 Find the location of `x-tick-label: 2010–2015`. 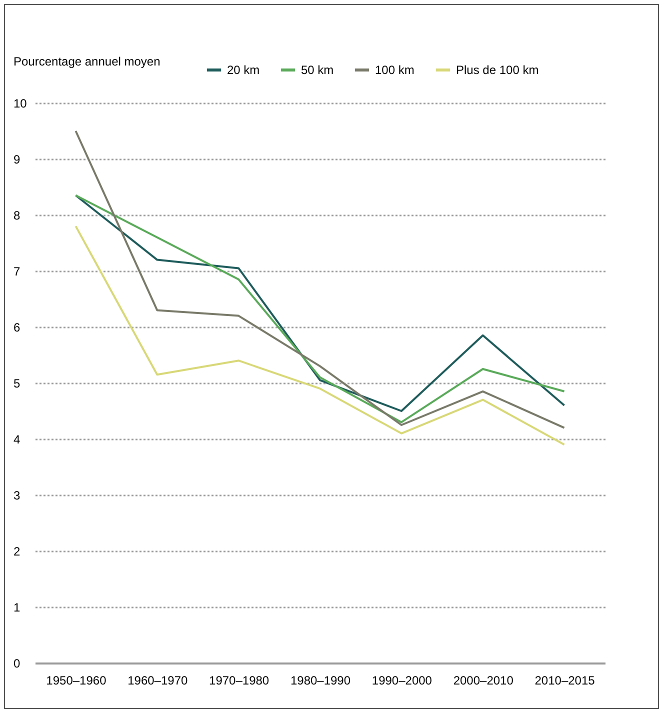

x-tick-label: 2010–2015 is located at coordinates (565, 681).